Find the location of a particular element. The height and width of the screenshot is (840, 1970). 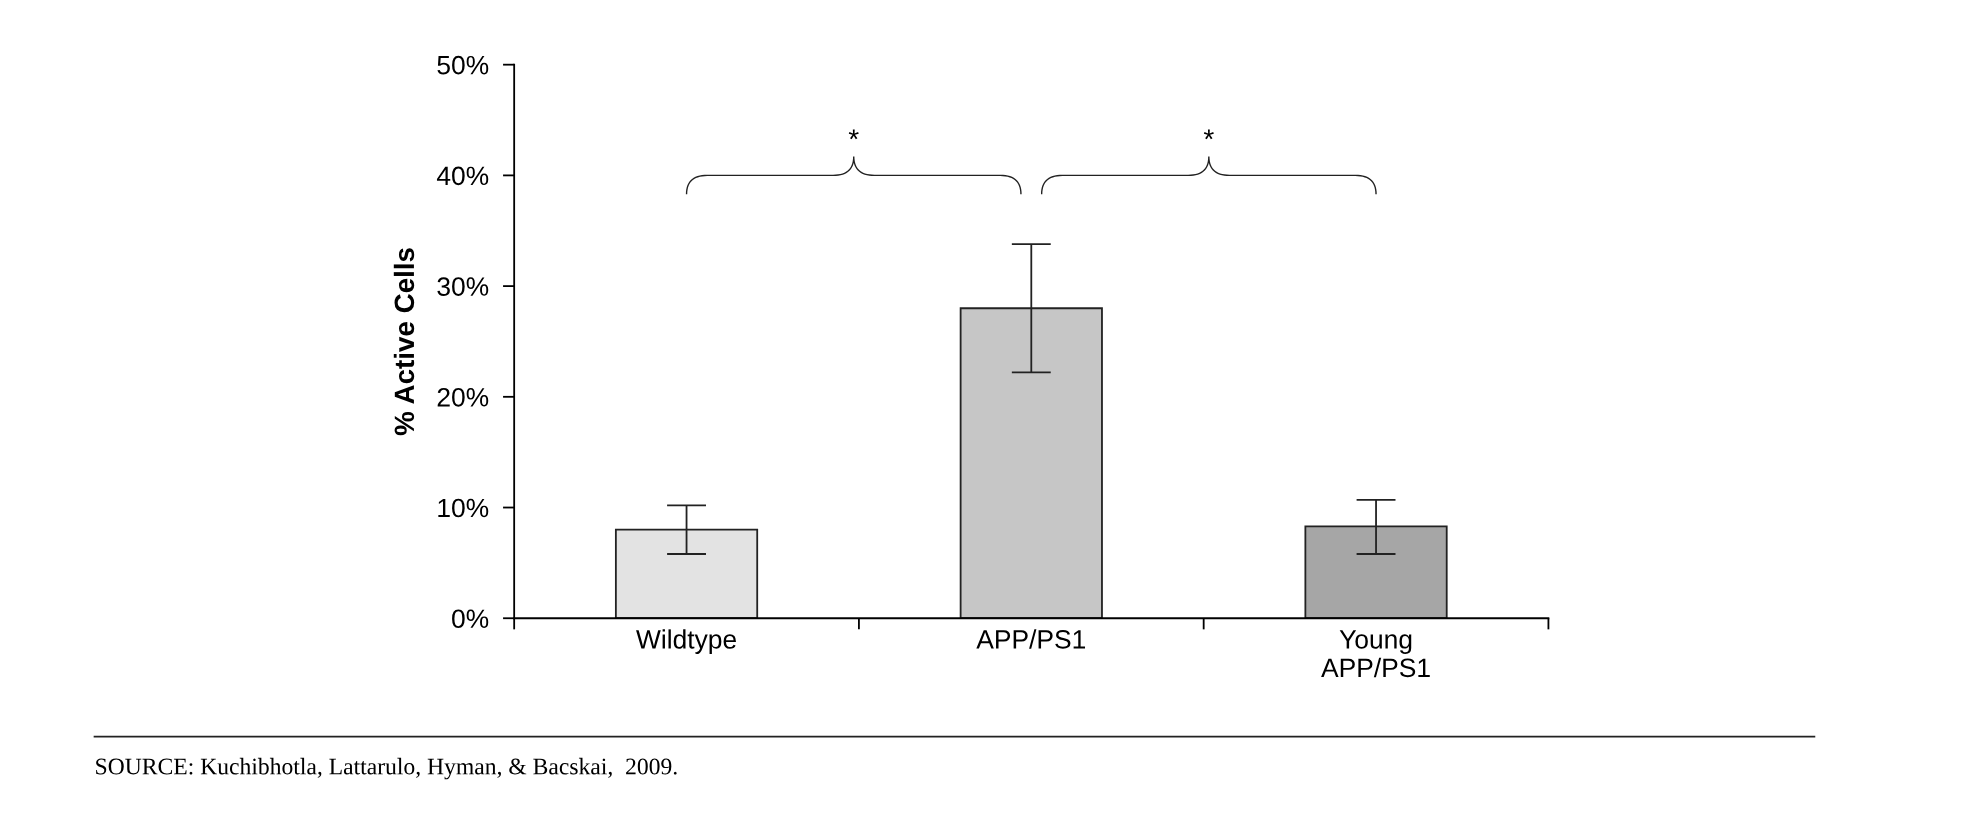

source-note: SOURCE: Kuchibhotla, Lattarulo, Hyman, & Bacskai, 2009. is located at coordinates (386, 768).